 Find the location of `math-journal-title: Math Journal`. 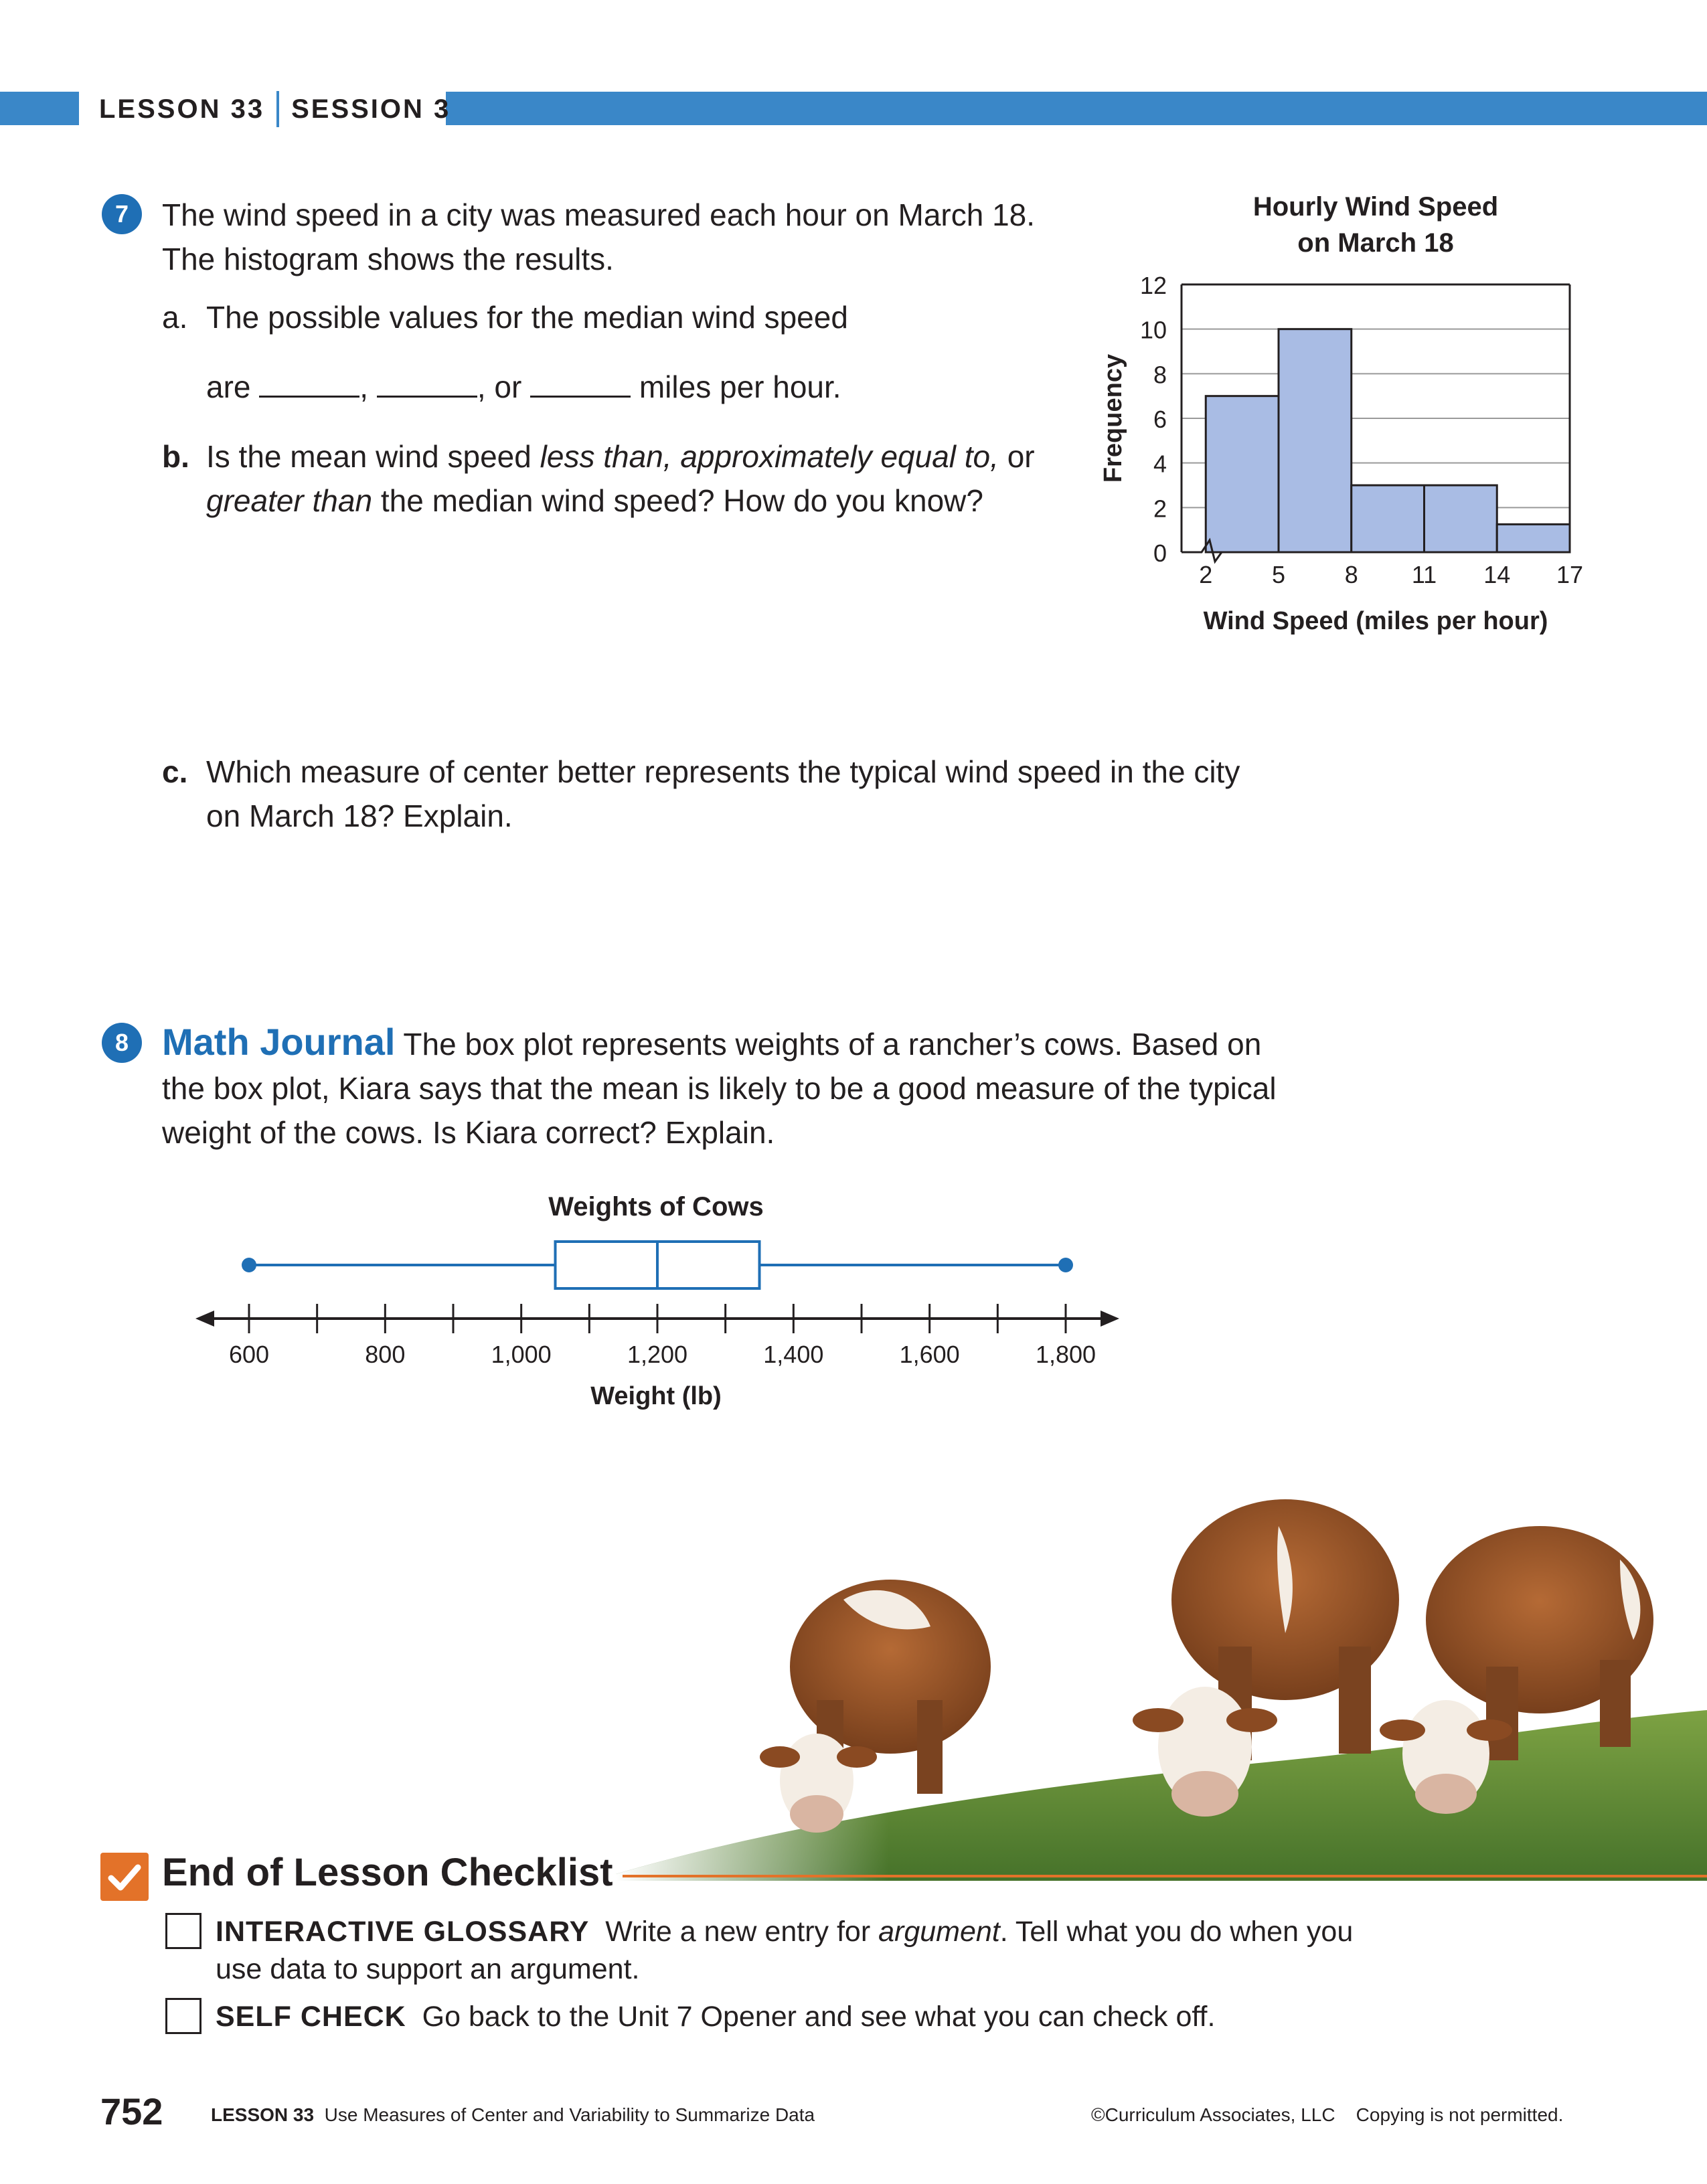

math-journal-title: Math Journal is located at coordinates (279, 1042).